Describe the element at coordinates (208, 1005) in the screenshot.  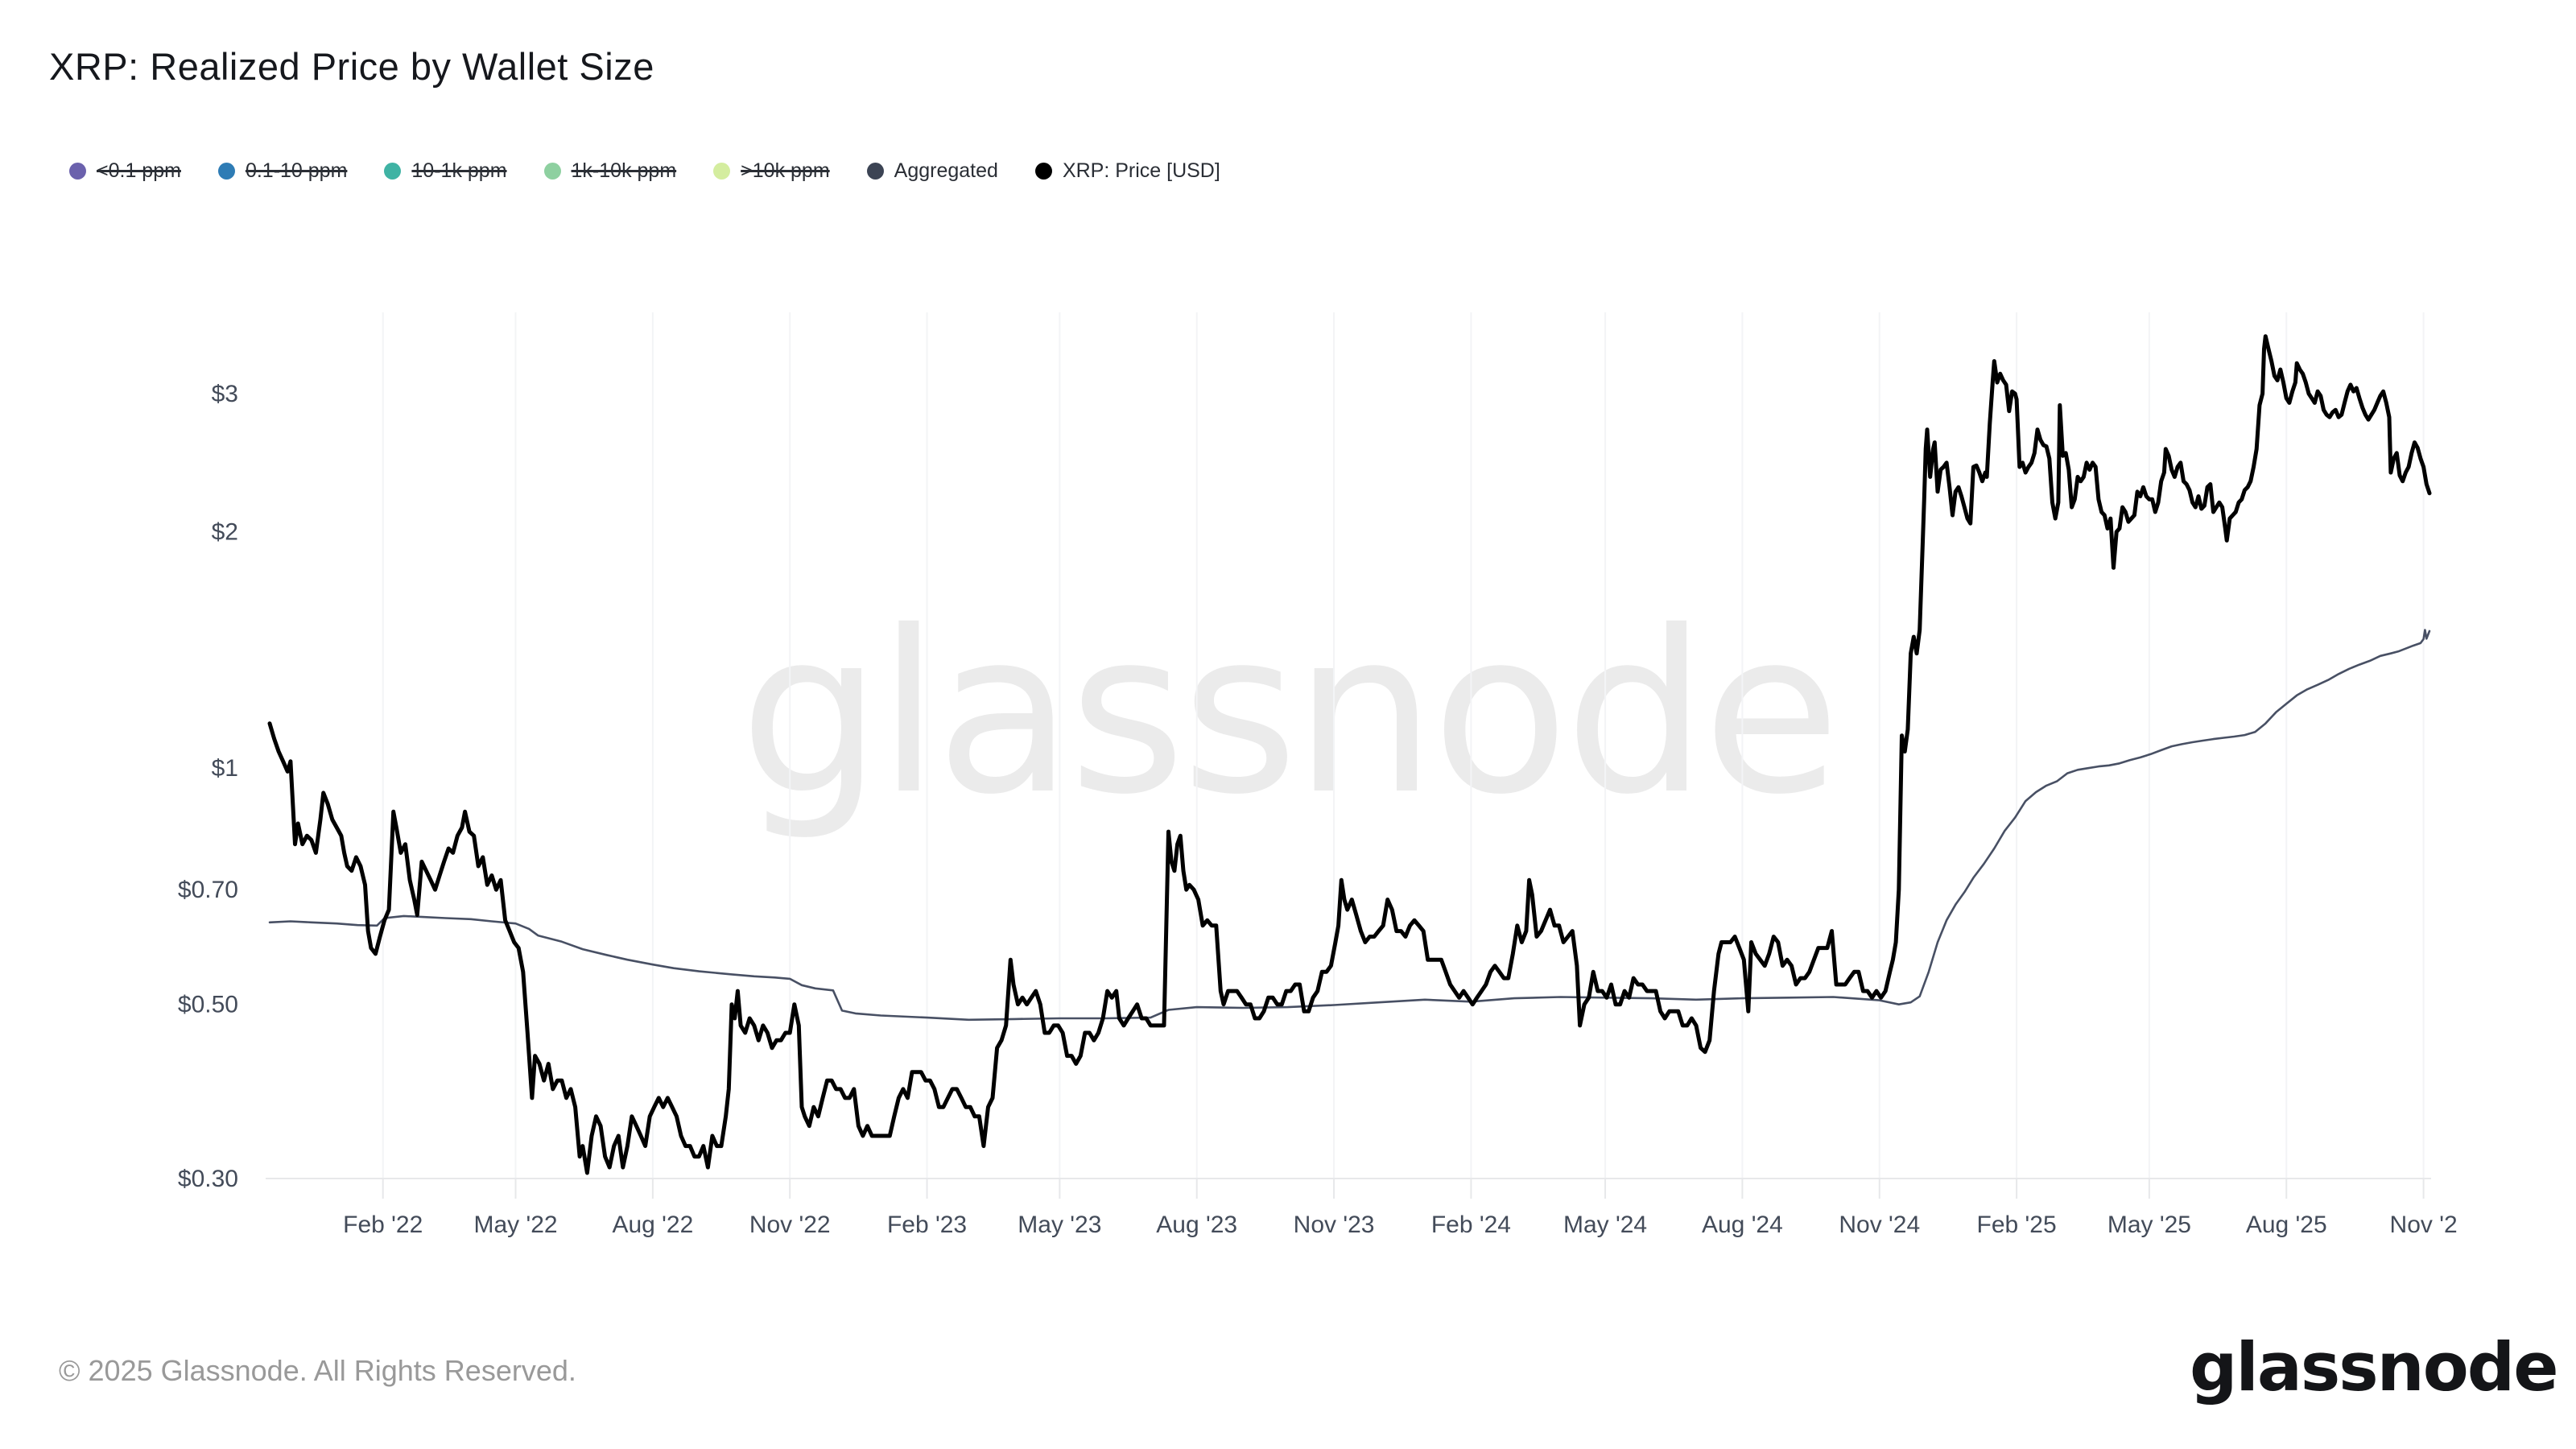
I see `y-tick-label: $0.50` at that location.